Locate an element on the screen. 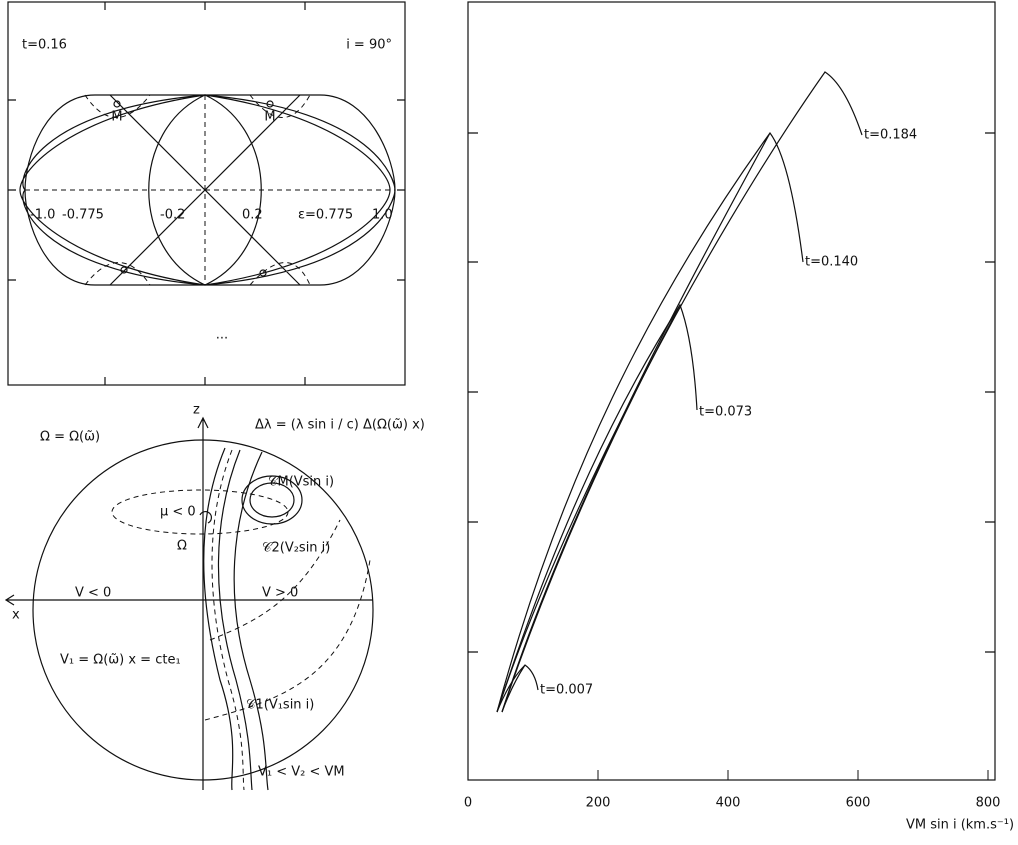  band is located at coordinates (236, 619).